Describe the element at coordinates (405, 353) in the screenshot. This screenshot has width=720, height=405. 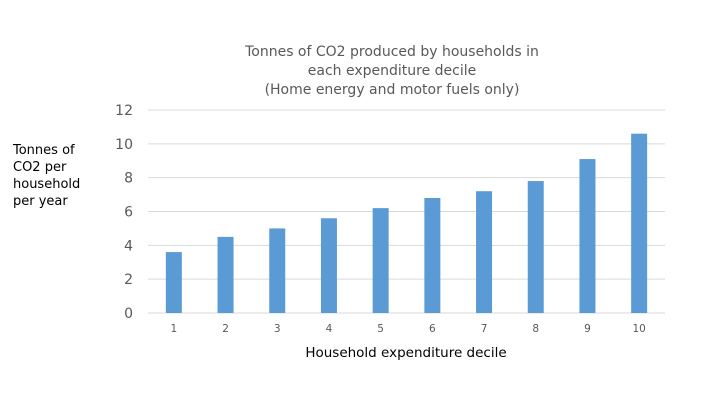
I see `x-axis-label: Household expenditure decile` at that location.